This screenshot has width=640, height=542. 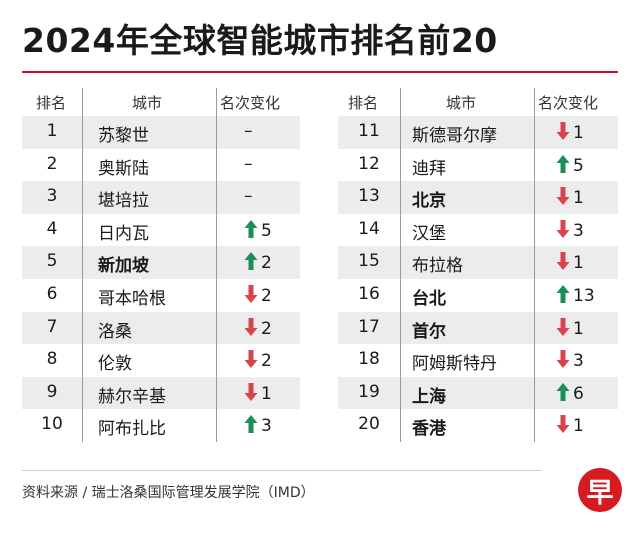 I want to click on rank-cell: 9, so click(x=52, y=391).